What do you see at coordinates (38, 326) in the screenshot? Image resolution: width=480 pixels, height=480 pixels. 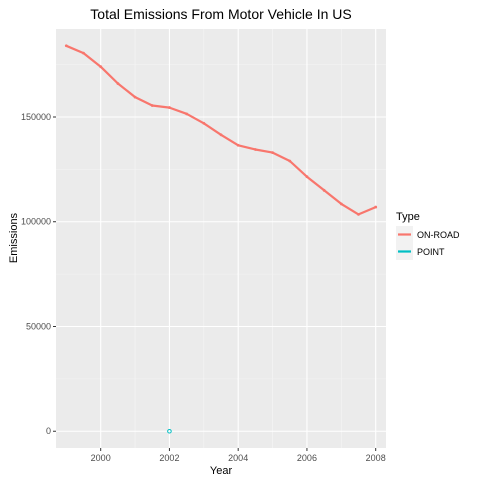 I see `y-tick-label: 50000` at bounding box center [38, 326].